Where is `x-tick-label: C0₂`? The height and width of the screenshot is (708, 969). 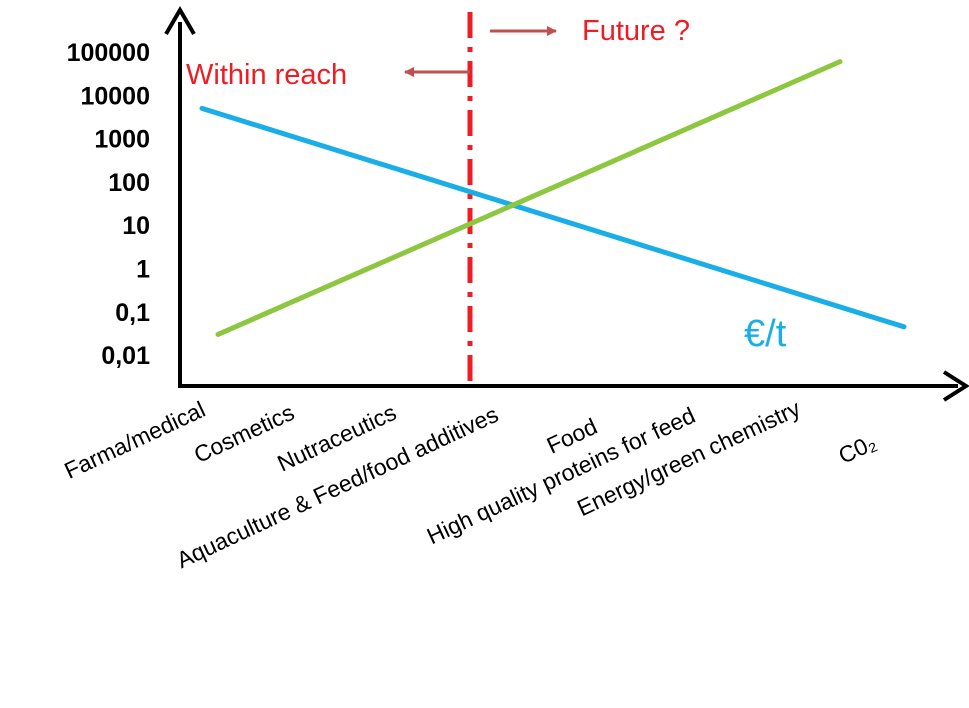 x-tick-label: C0₂ is located at coordinates (857, 449).